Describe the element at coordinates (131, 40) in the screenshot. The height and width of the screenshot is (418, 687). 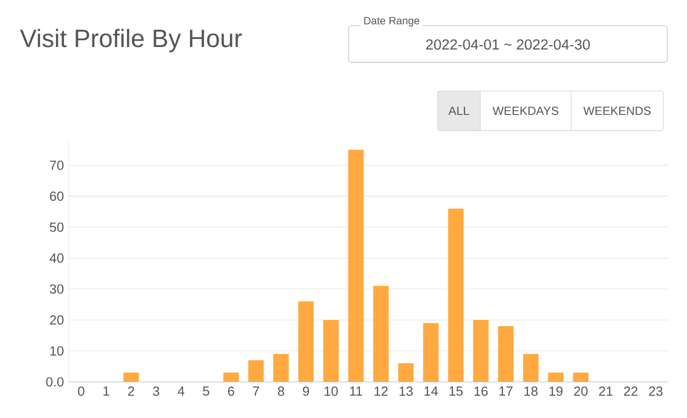
I see `chart-title: Visit Profile By Hour` at that location.